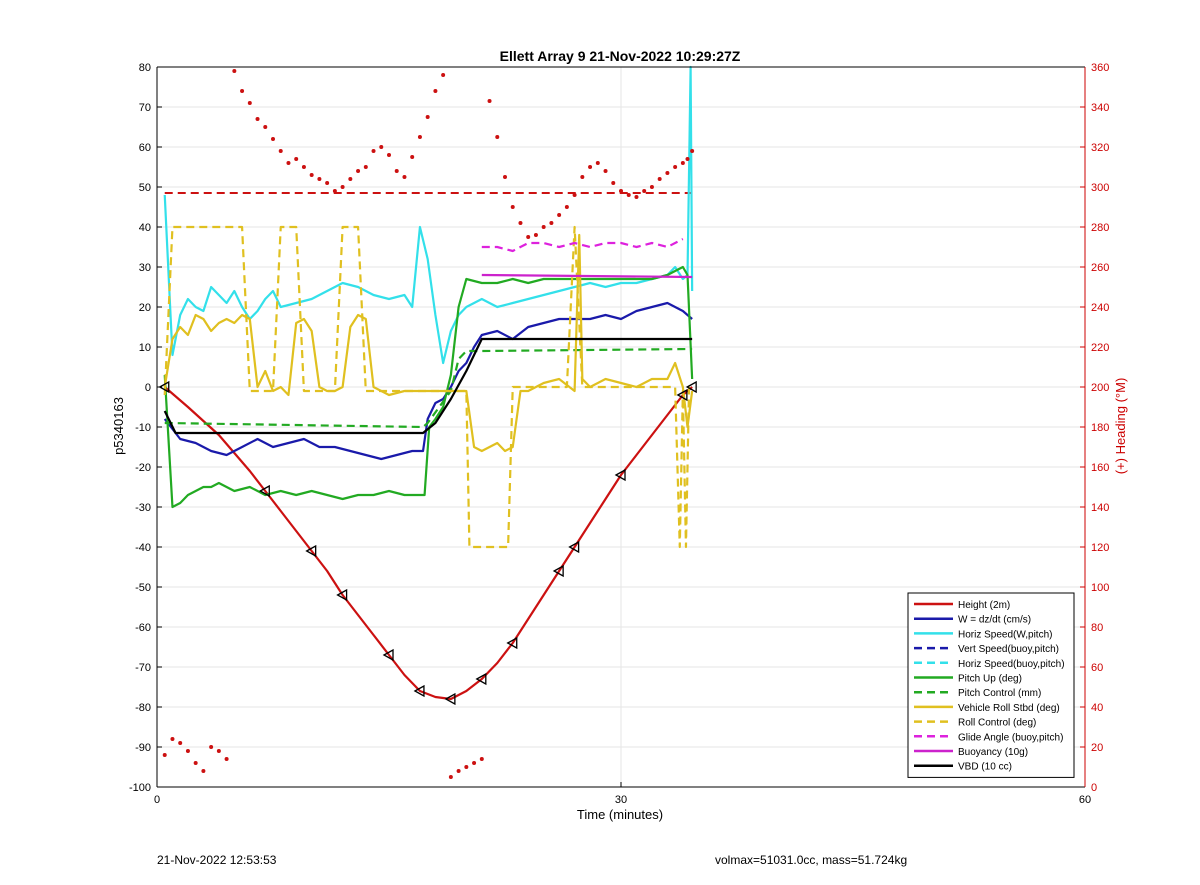 The width and height of the screenshot is (1200, 885). What do you see at coordinates (985, 767) in the screenshot?
I see `legend-label: VBD (10 cc)` at bounding box center [985, 767].